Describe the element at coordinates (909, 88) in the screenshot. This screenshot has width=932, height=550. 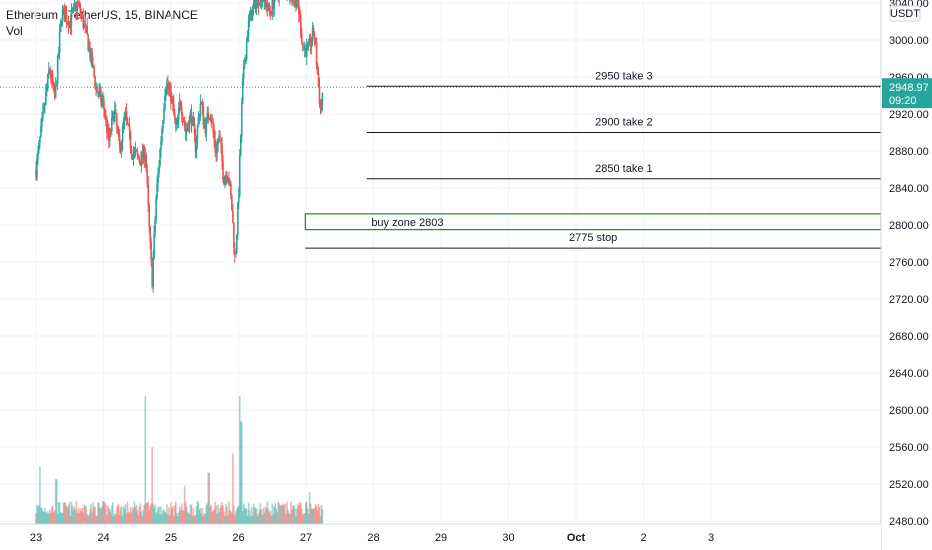
I see `last-price-value: 2948.97` at that location.